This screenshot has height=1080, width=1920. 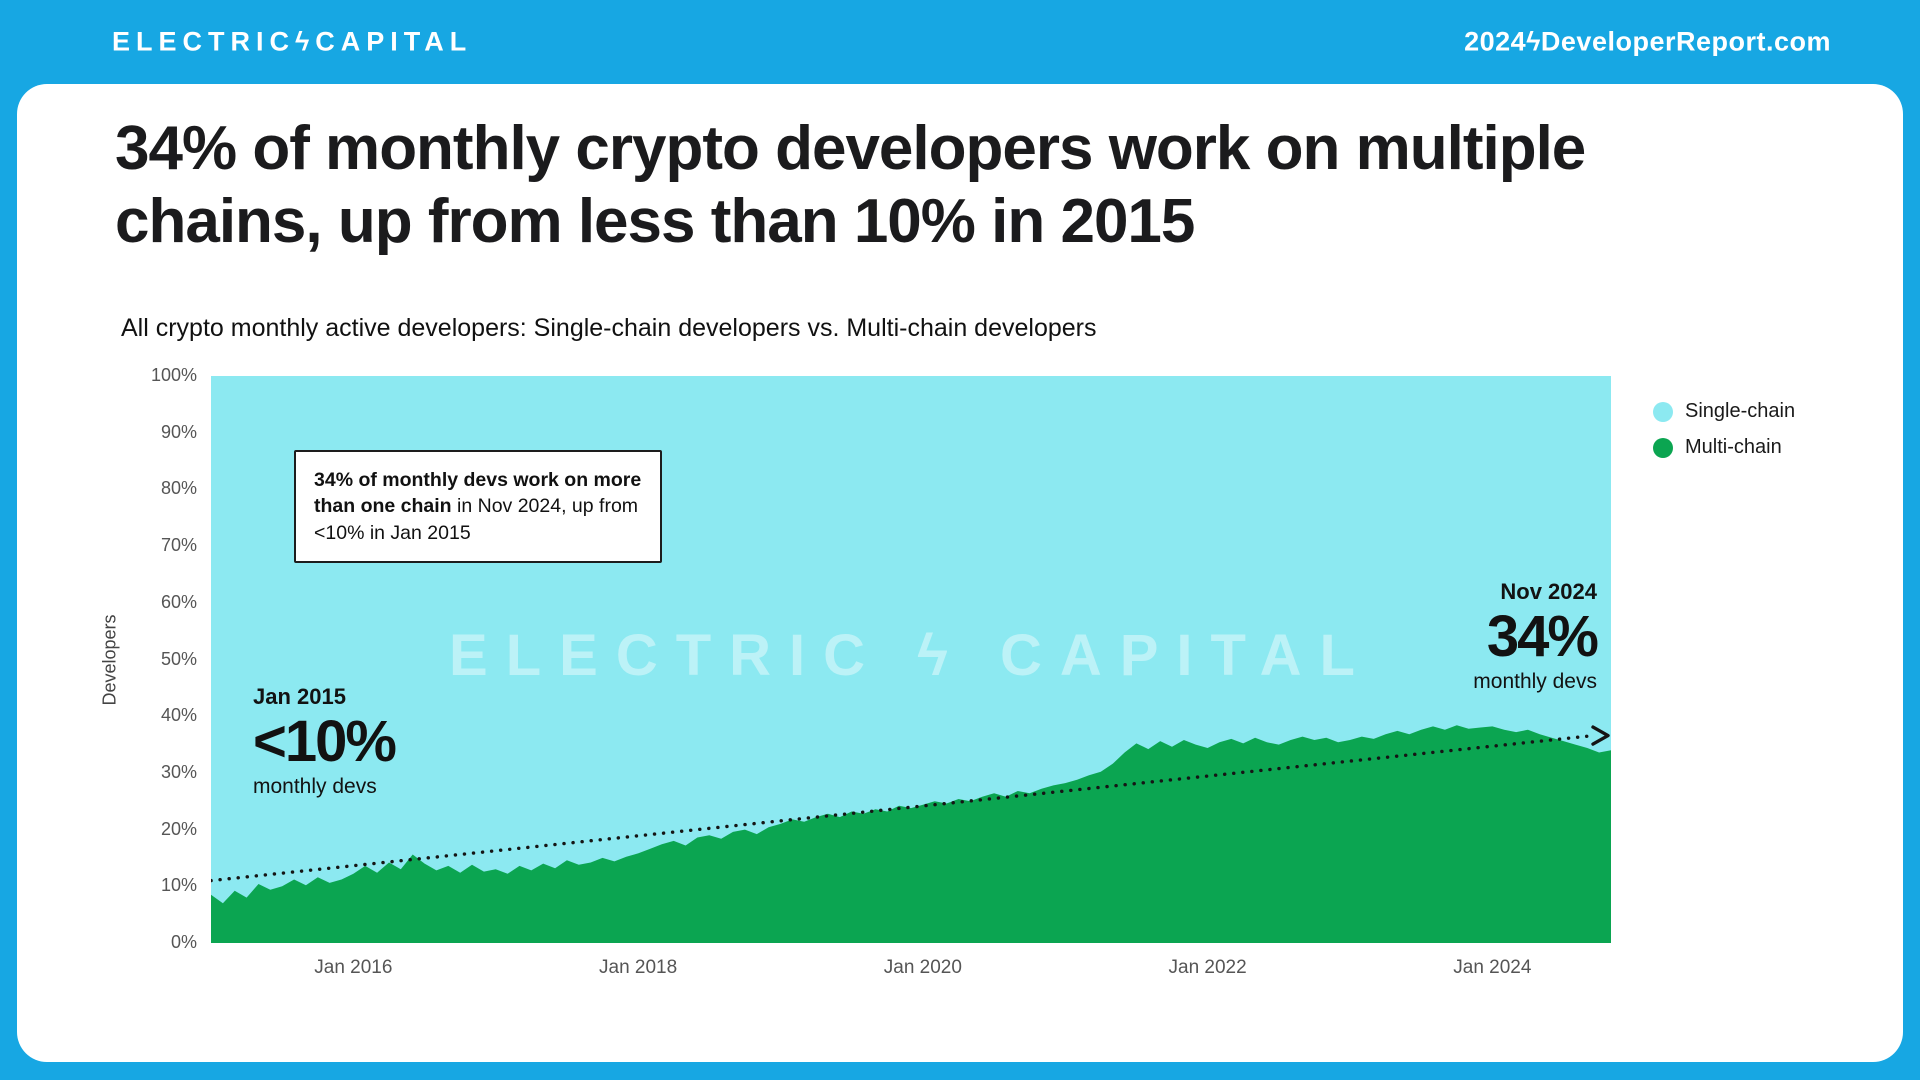 What do you see at coordinates (178, 771) in the screenshot?
I see `y-tick-label: 30%` at bounding box center [178, 771].